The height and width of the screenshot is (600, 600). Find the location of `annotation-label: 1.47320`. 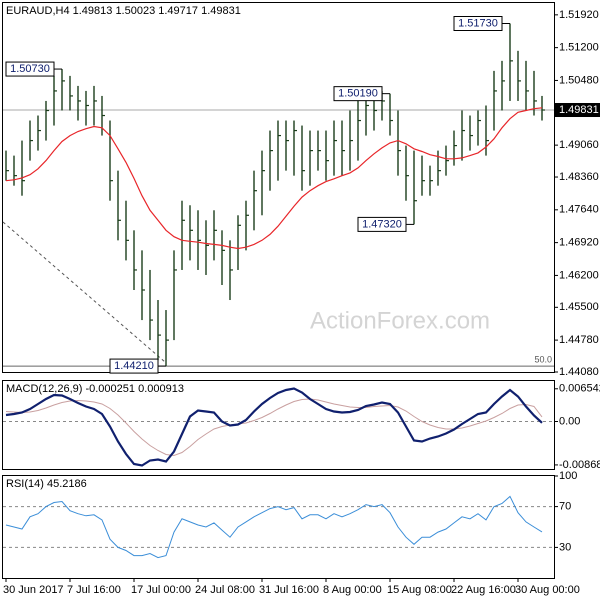

annotation-label: 1.47320 is located at coordinates (382, 224).